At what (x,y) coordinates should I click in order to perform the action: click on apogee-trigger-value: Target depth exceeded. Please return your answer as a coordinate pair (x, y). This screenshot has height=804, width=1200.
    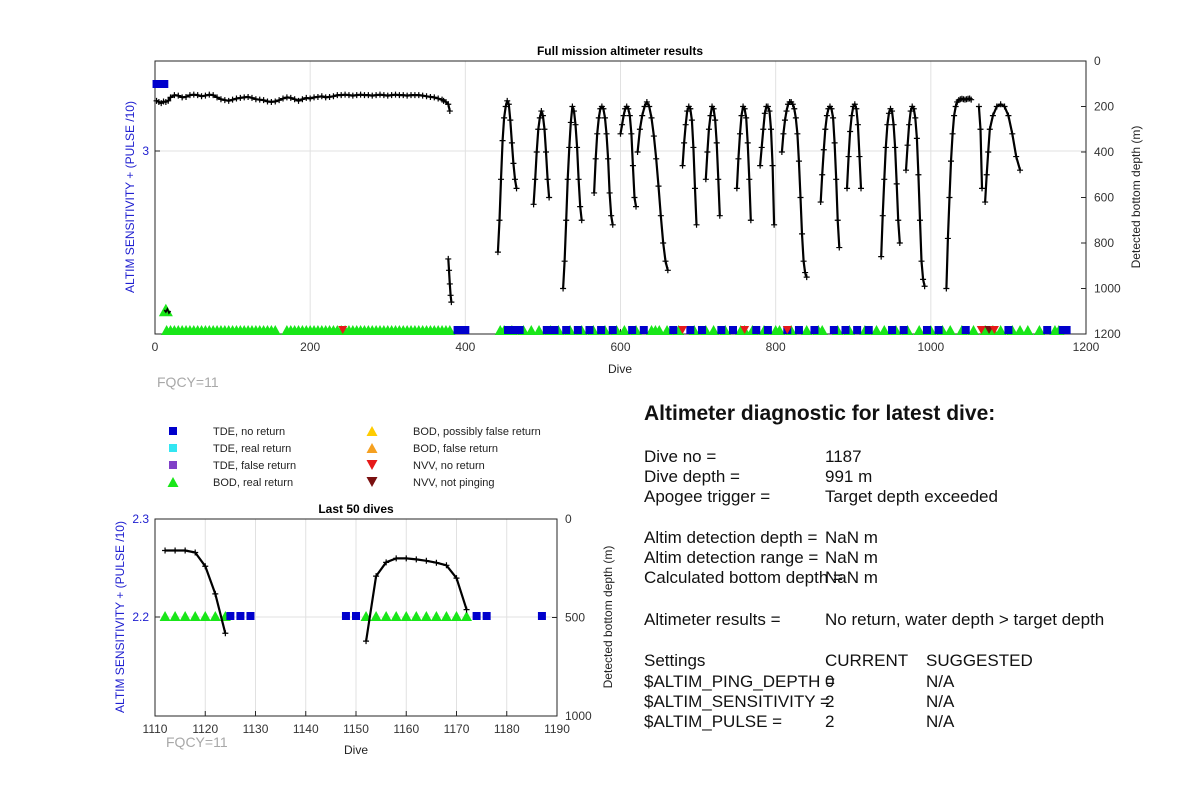
    Looking at the image, I should click on (911, 496).